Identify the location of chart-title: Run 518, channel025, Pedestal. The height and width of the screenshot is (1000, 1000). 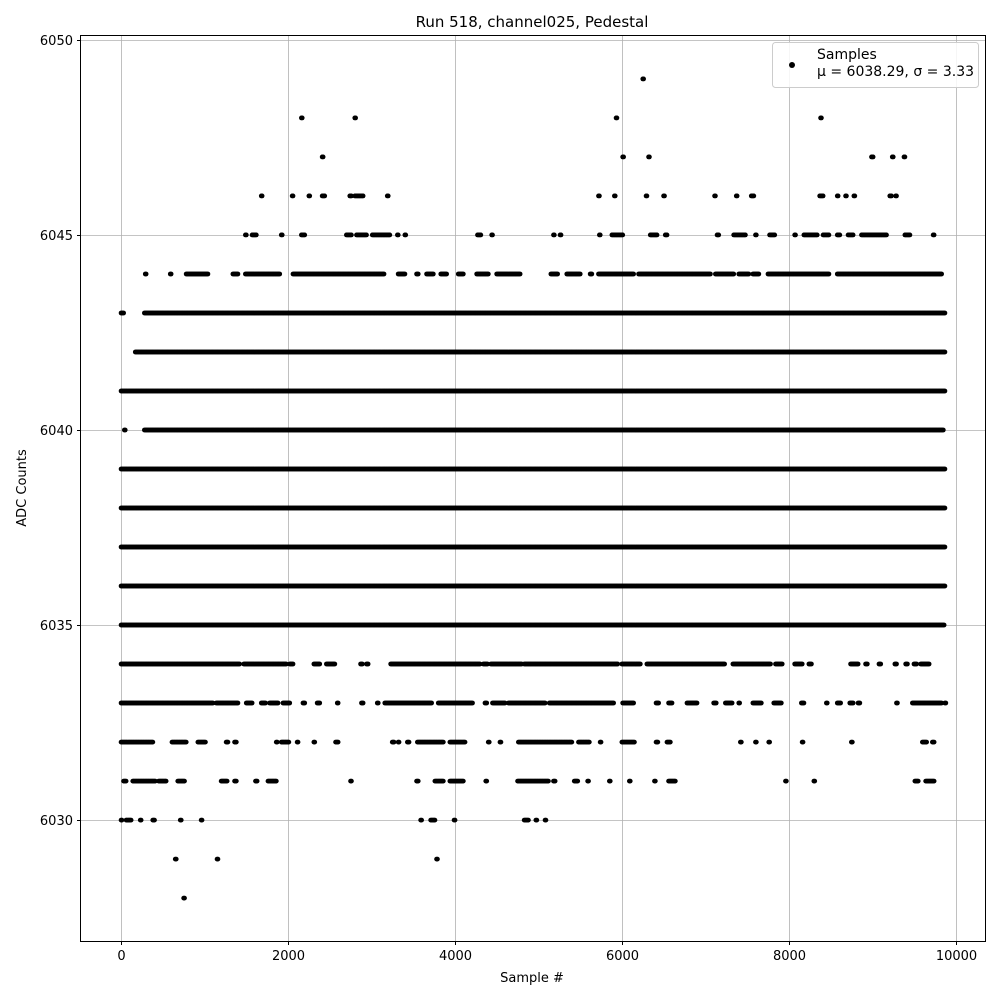
(532, 22).